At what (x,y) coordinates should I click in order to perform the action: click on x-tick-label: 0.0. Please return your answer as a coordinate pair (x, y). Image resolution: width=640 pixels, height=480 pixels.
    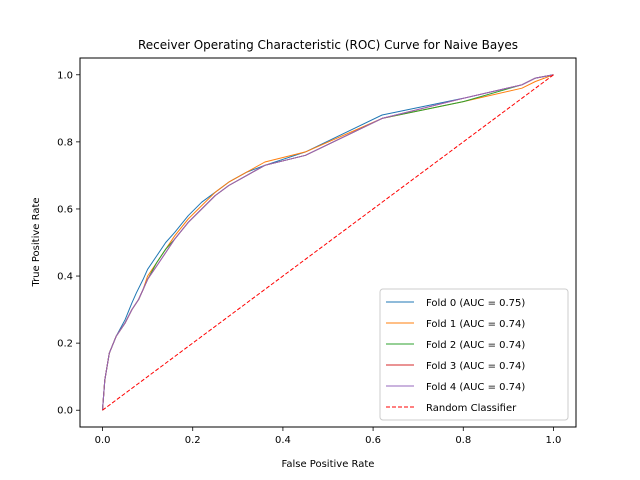
    Looking at the image, I should click on (103, 440).